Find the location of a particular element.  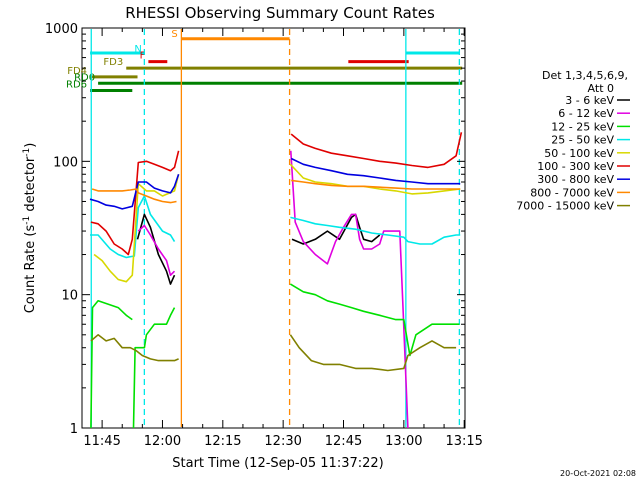

y-axis-label-end: ) is located at coordinates (30, 145).